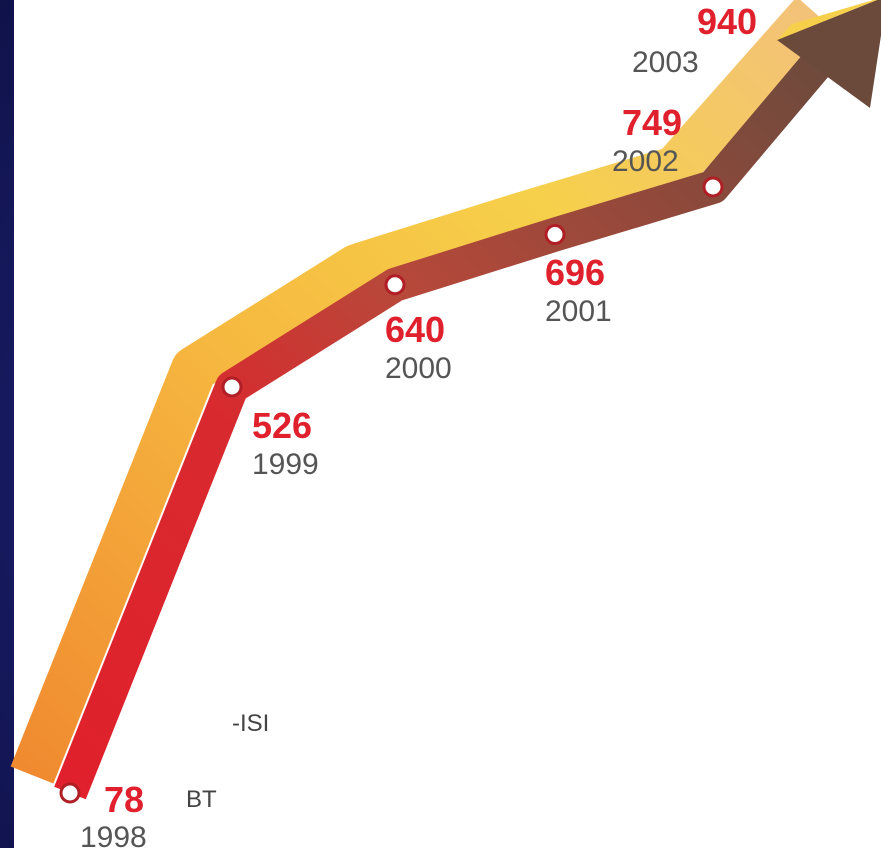 Image resolution: width=881 pixels, height=848 pixels. What do you see at coordinates (827, 20) in the screenshot?
I see `series-arrow-head-top` at bounding box center [827, 20].